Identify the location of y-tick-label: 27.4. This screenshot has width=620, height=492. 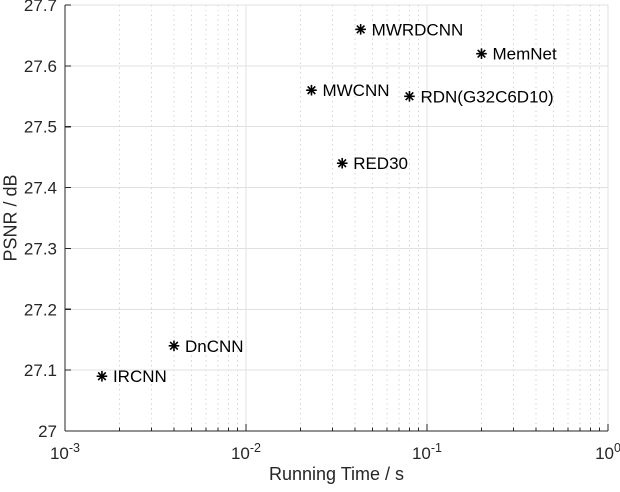
(40, 188).